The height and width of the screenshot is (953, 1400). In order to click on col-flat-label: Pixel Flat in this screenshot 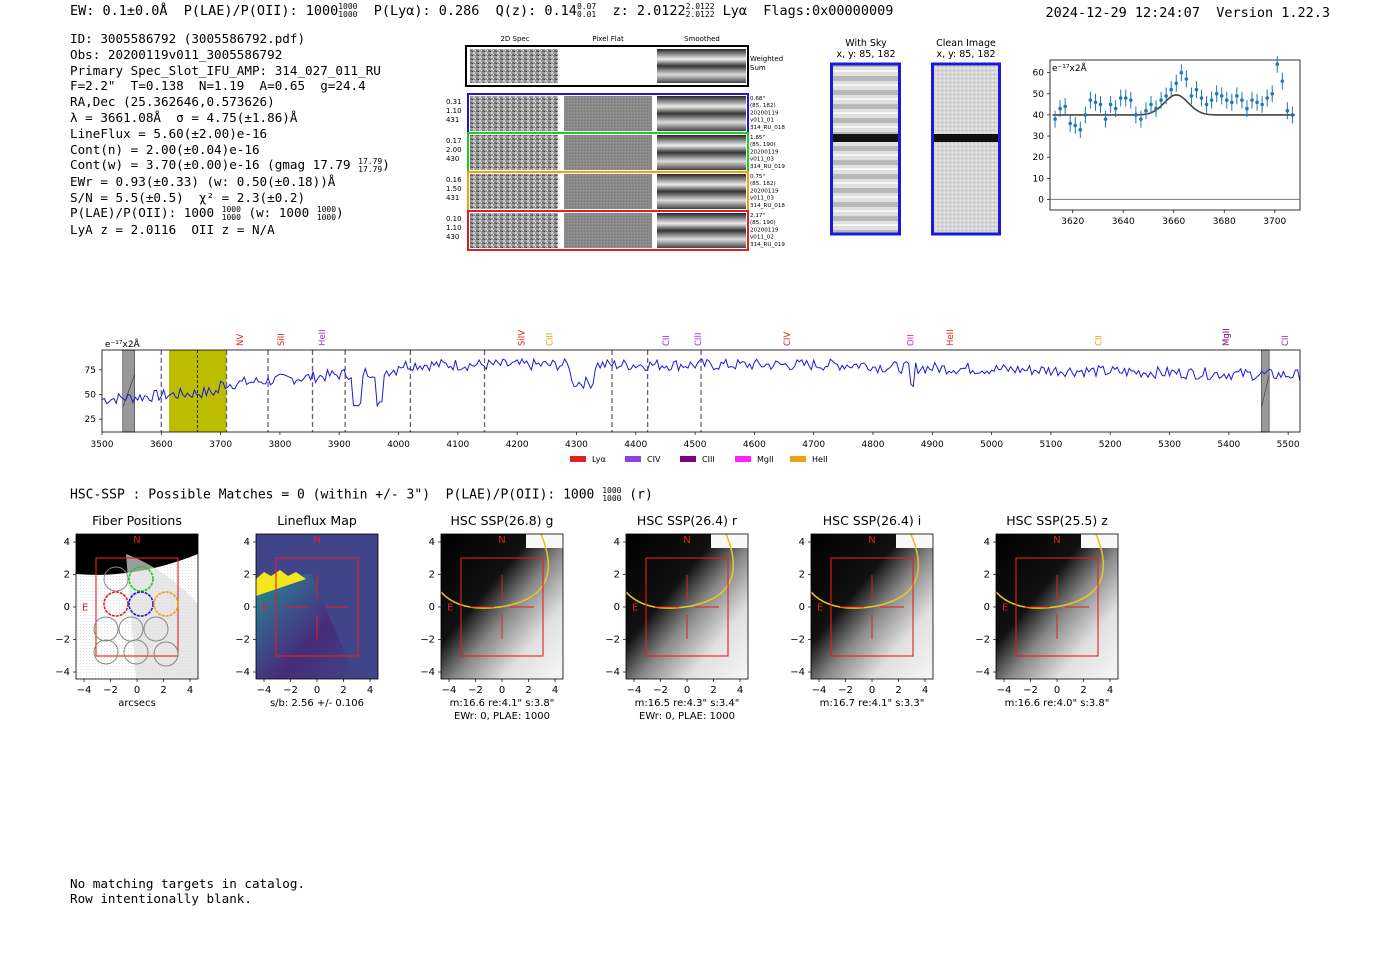, I will do `click(608, 39)`.